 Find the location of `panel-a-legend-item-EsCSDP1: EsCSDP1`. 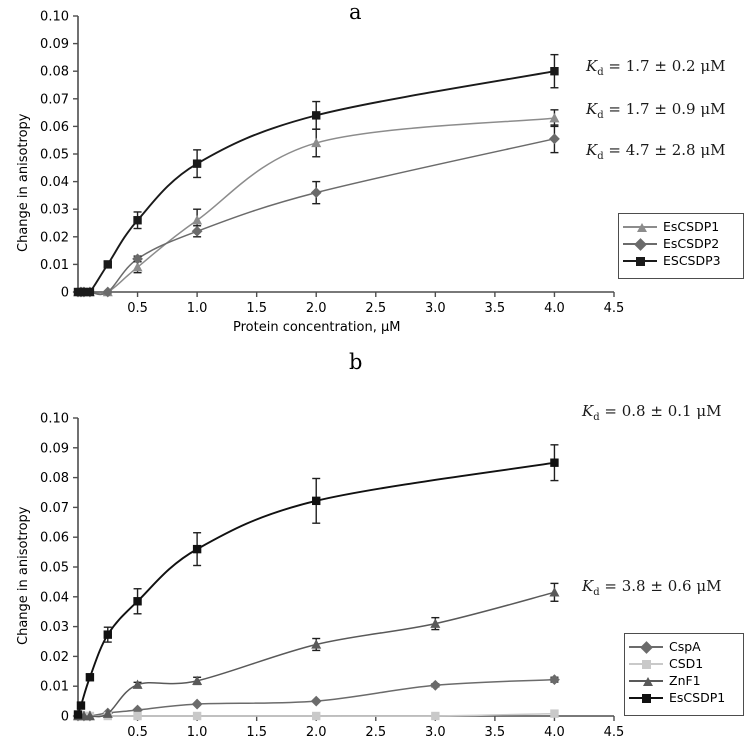

panel-a-legend-item-EsCSDP1: EsCSDP1 is located at coordinates (680, 226).